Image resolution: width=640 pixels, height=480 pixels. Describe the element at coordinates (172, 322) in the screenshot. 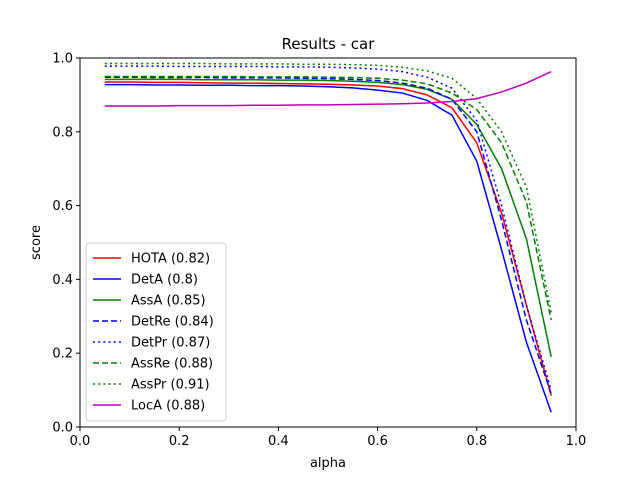

I see `legend-label-3: DetRe (0.84)` at that location.